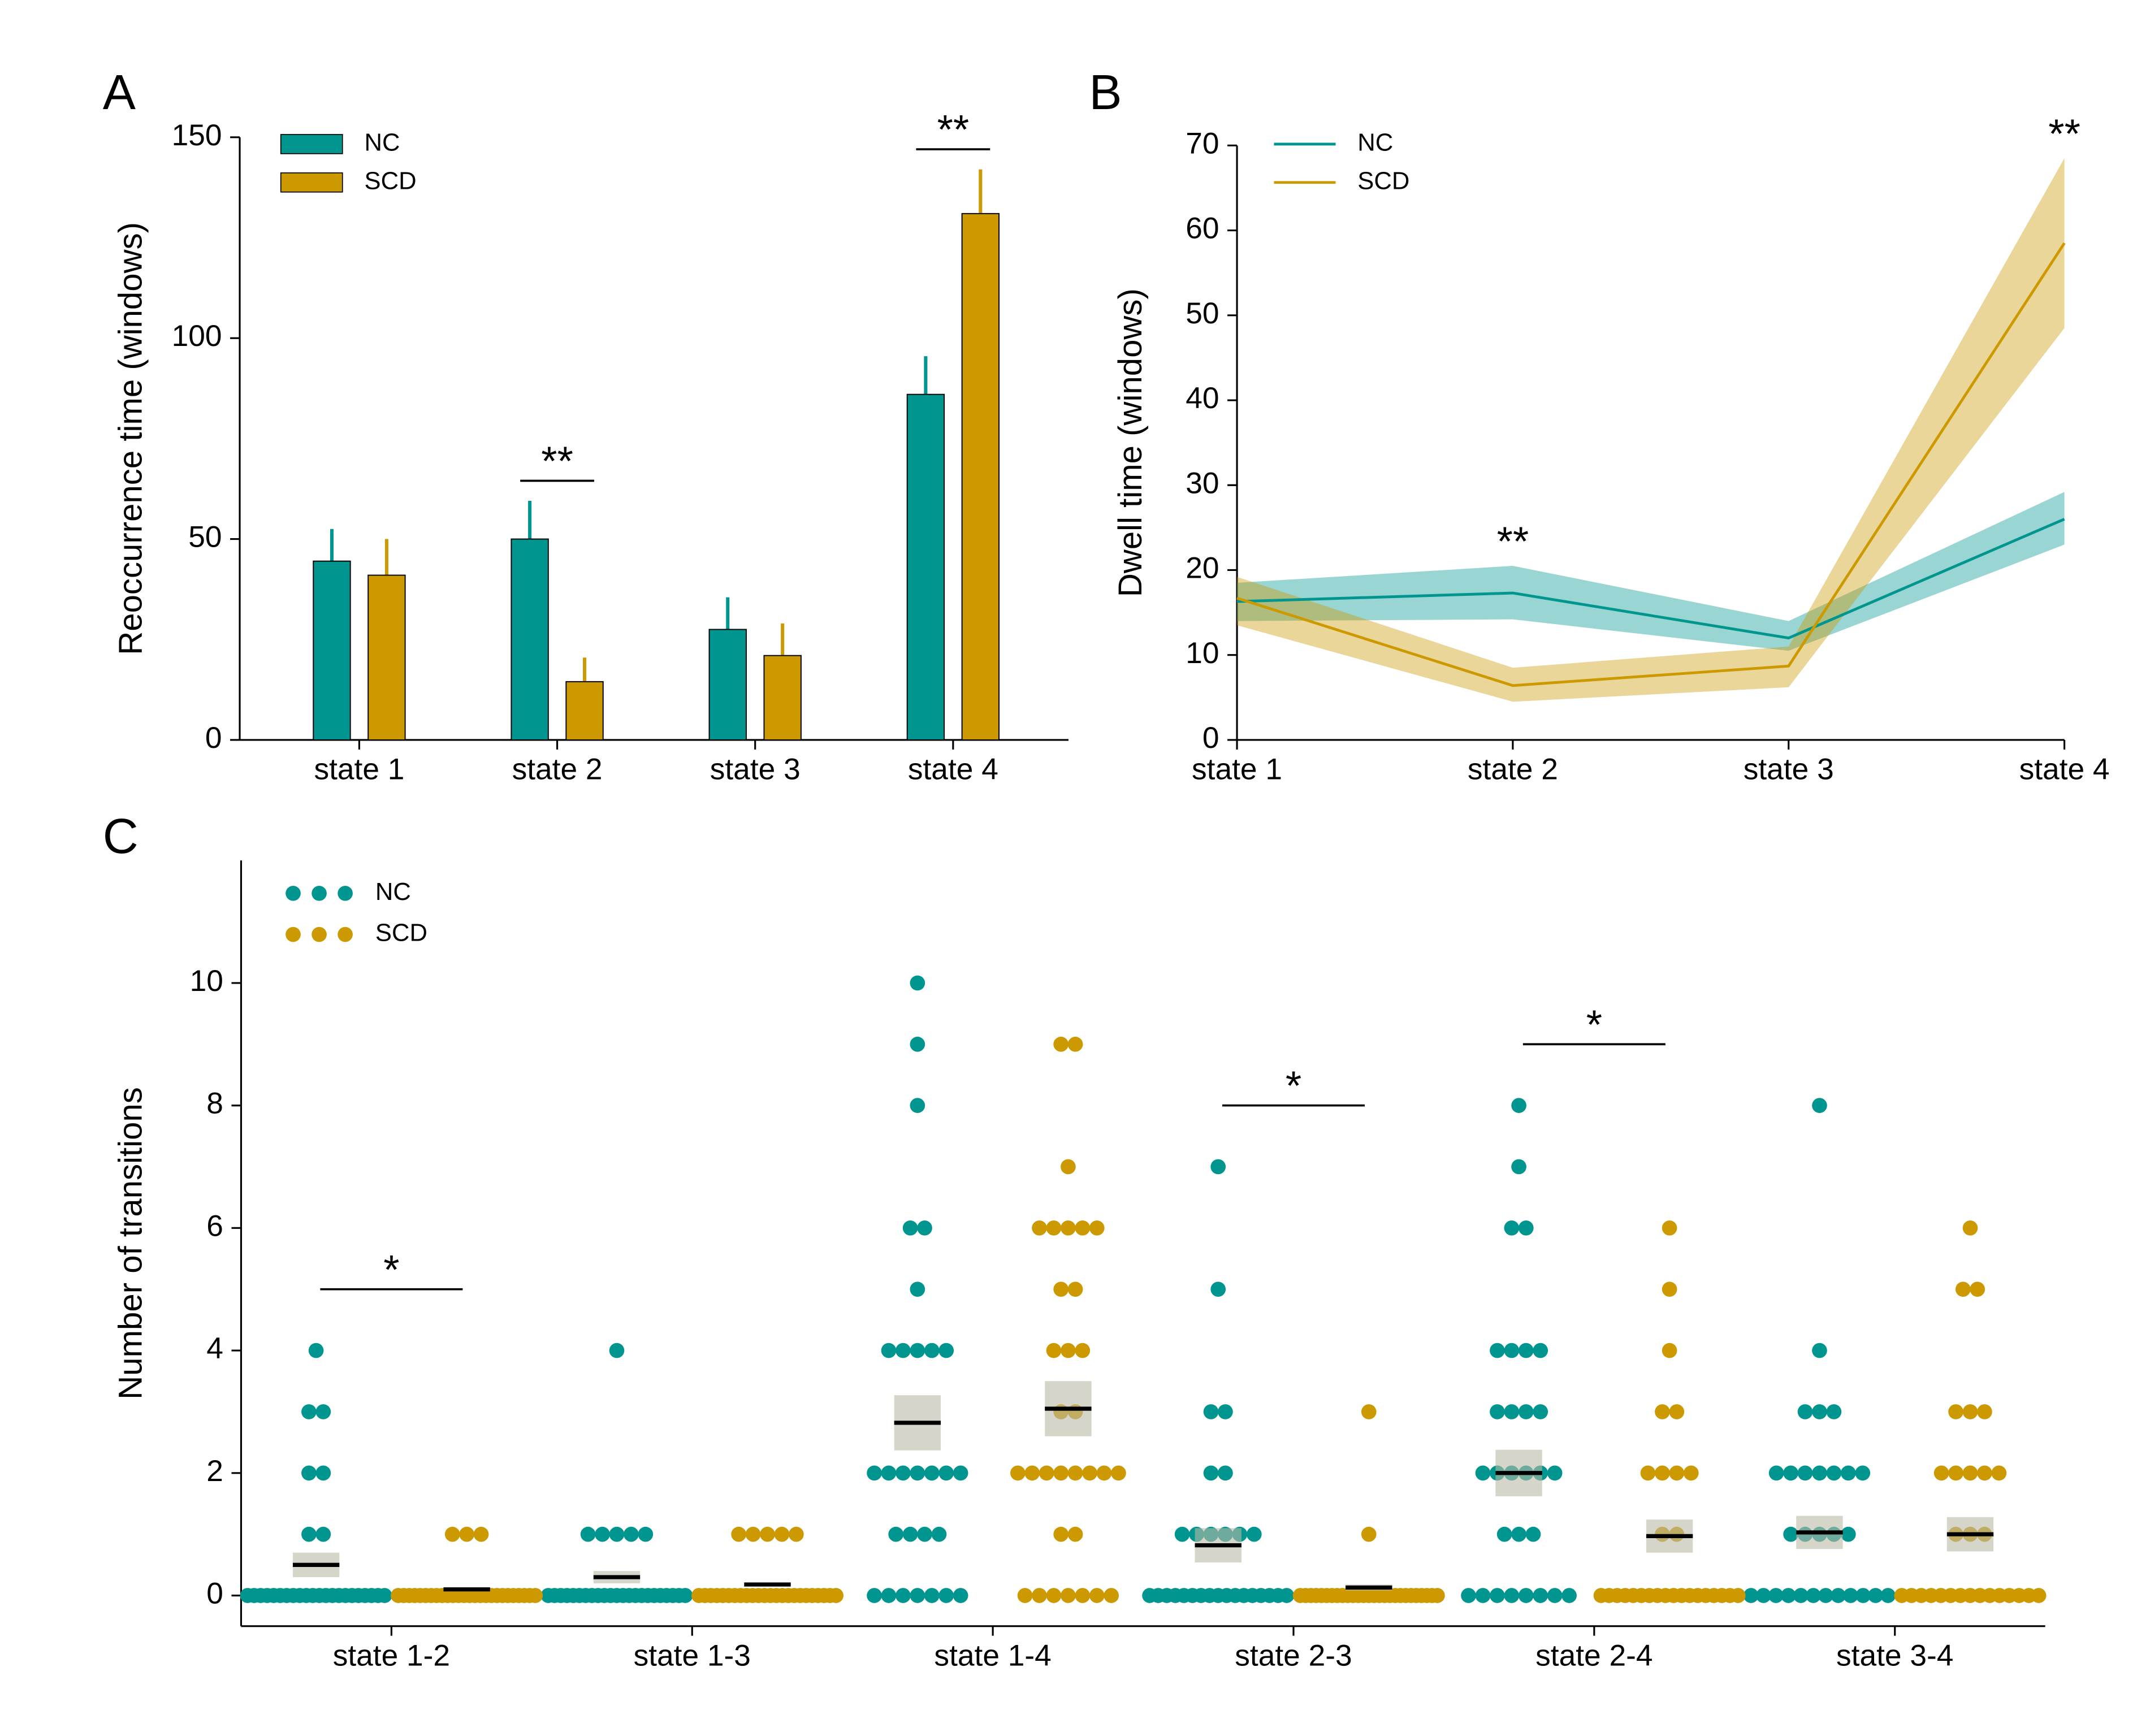 The width and height of the screenshot is (2137, 1736). What do you see at coordinates (130, 1243) in the screenshot?
I see `y-axis-title: Number of transitions` at bounding box center [130, 1243].